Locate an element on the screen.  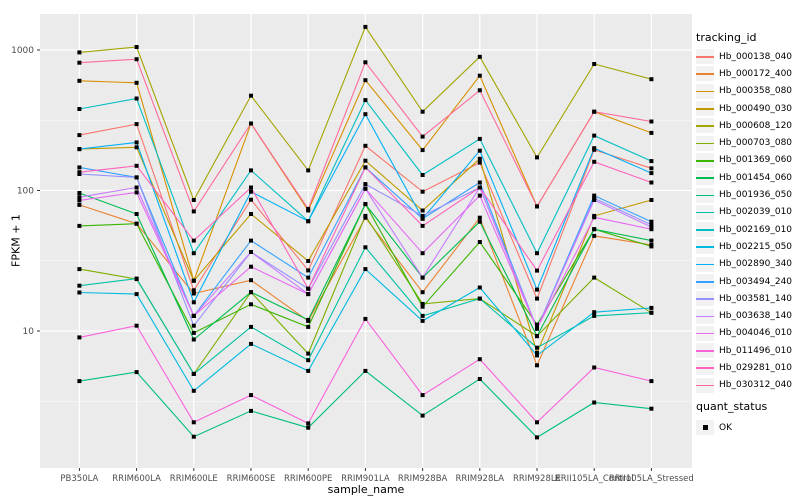
legend-label: Hb_001936_050 is located at coordinates (756, 195).